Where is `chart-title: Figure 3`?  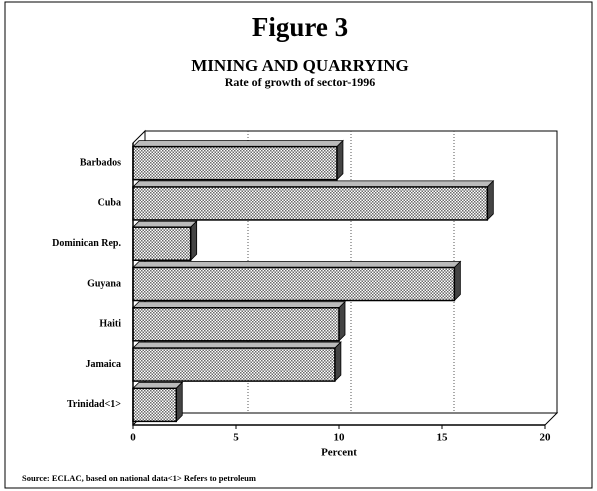 chart-title: Figure 3 is located at coordinates (300, 27).